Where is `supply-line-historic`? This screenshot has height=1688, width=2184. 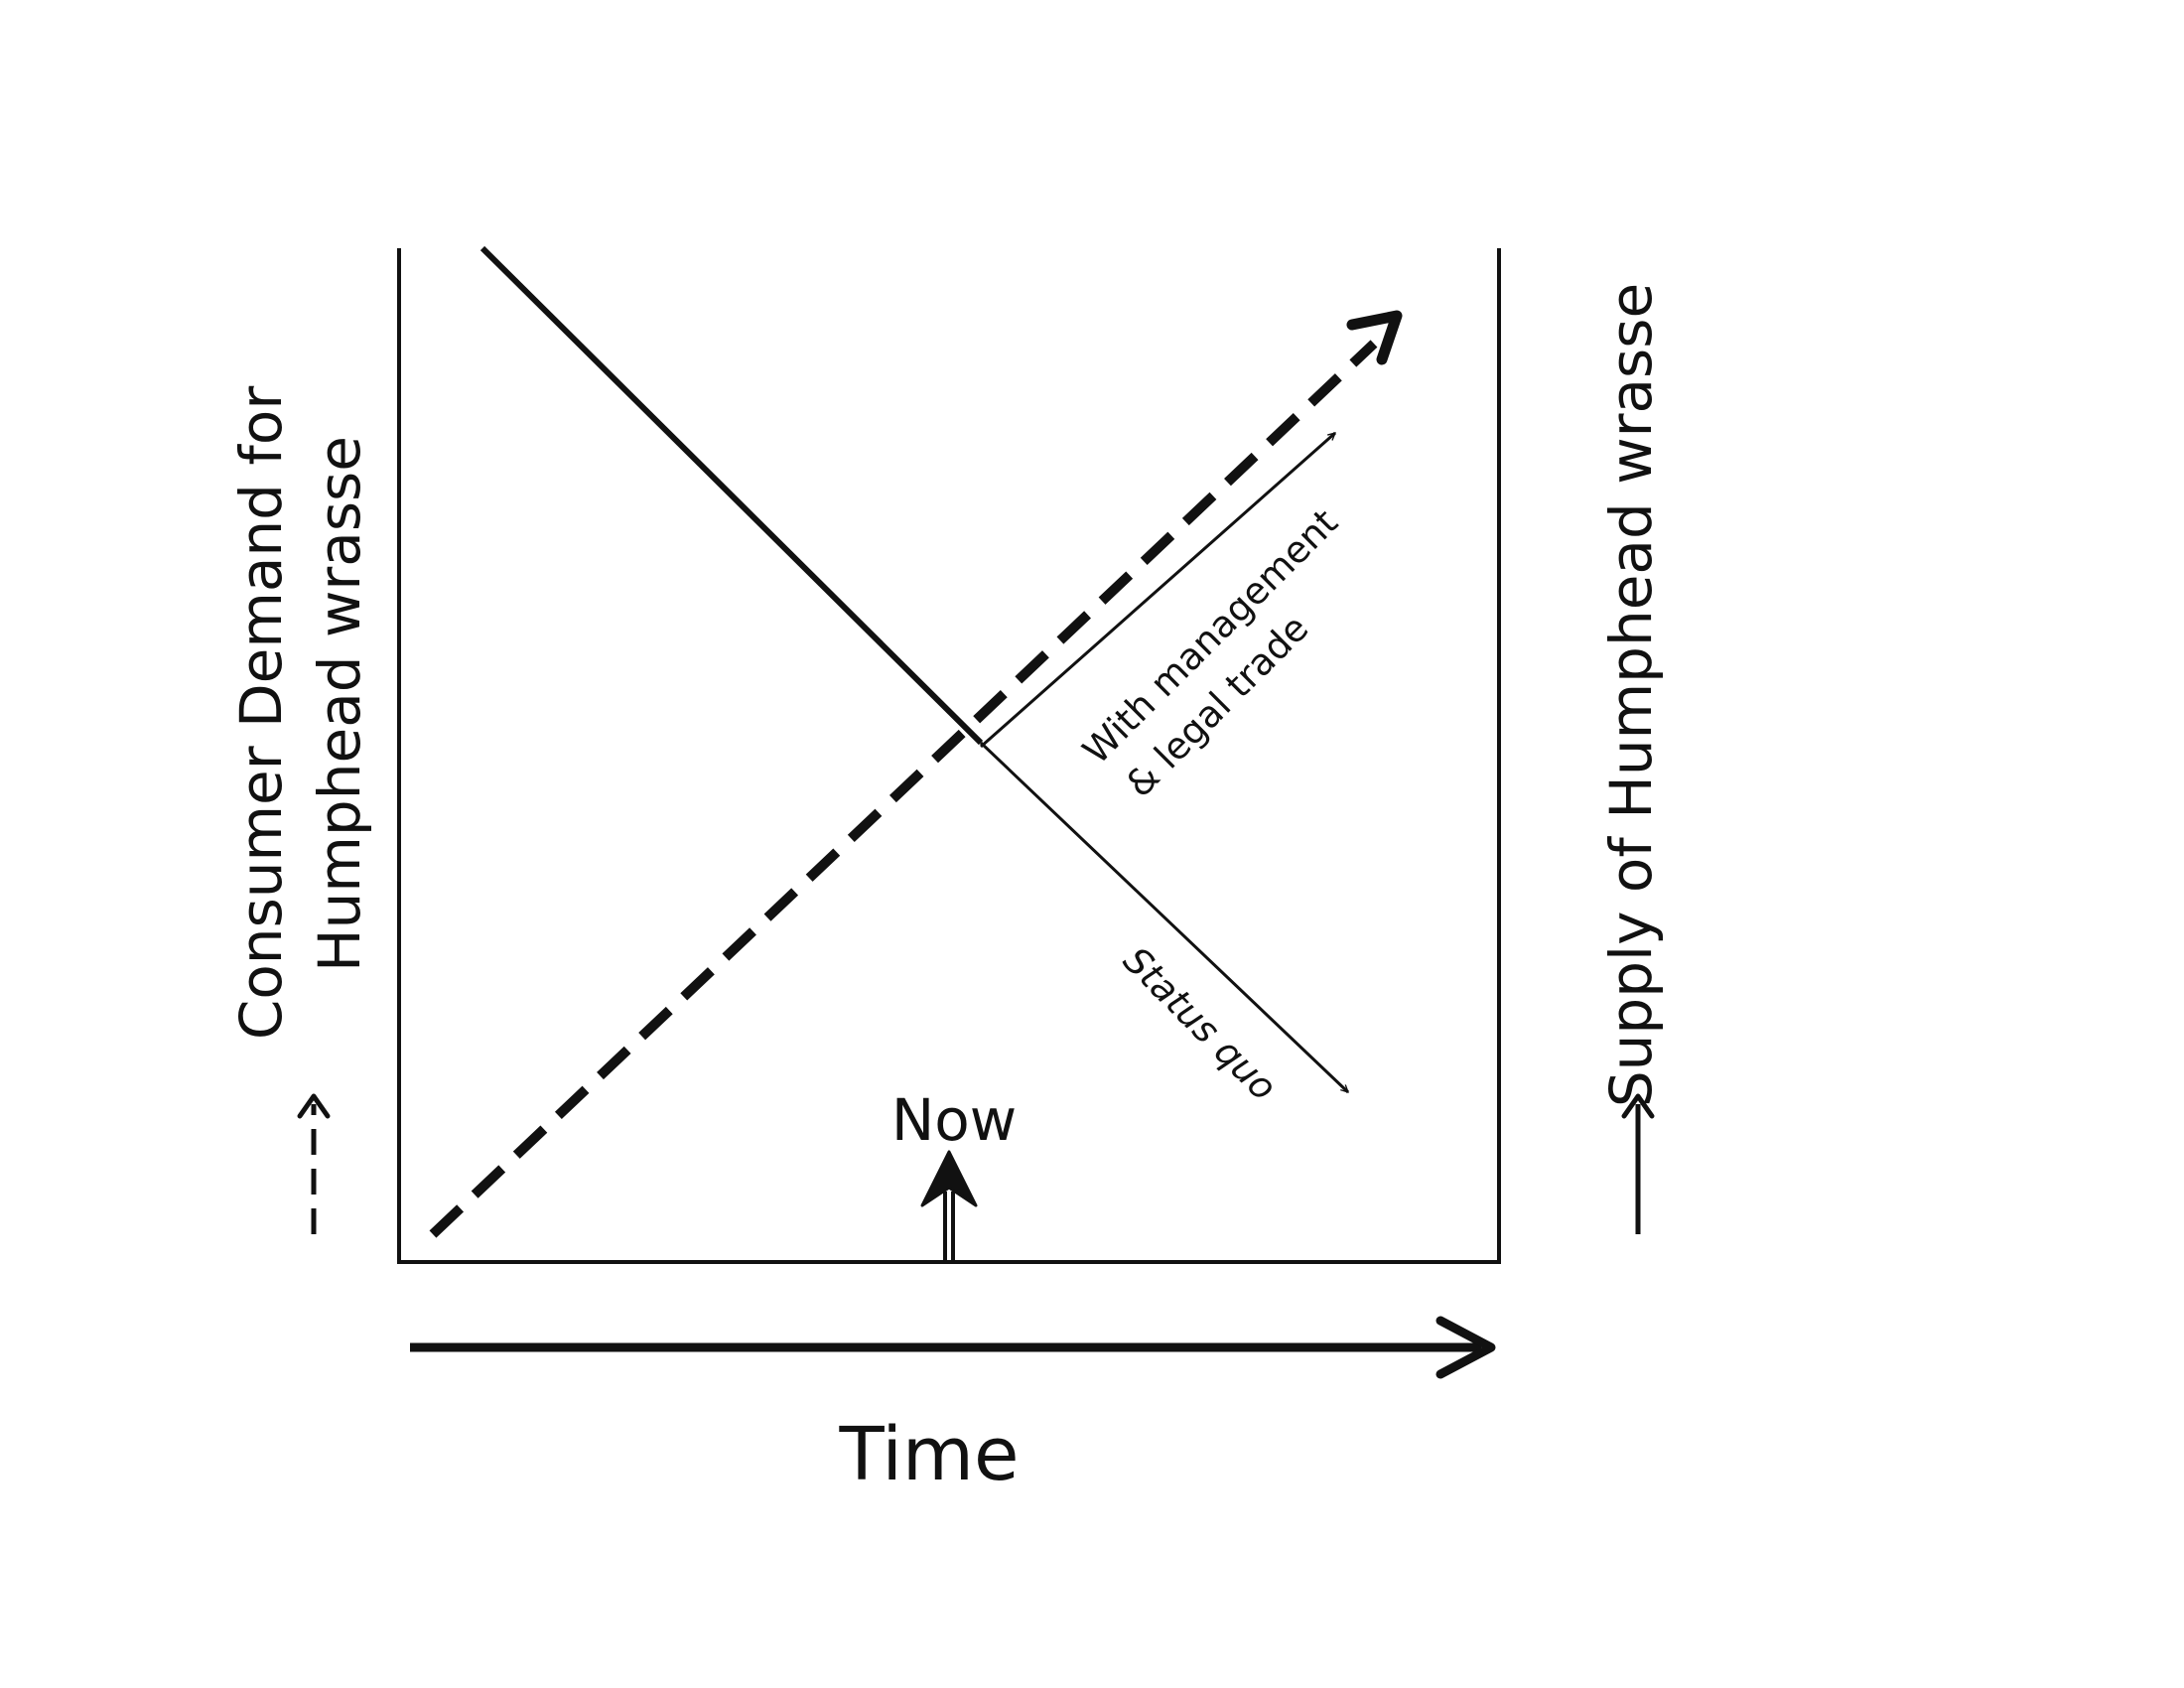
supply-line-historic is located at coordinates (731, 495).